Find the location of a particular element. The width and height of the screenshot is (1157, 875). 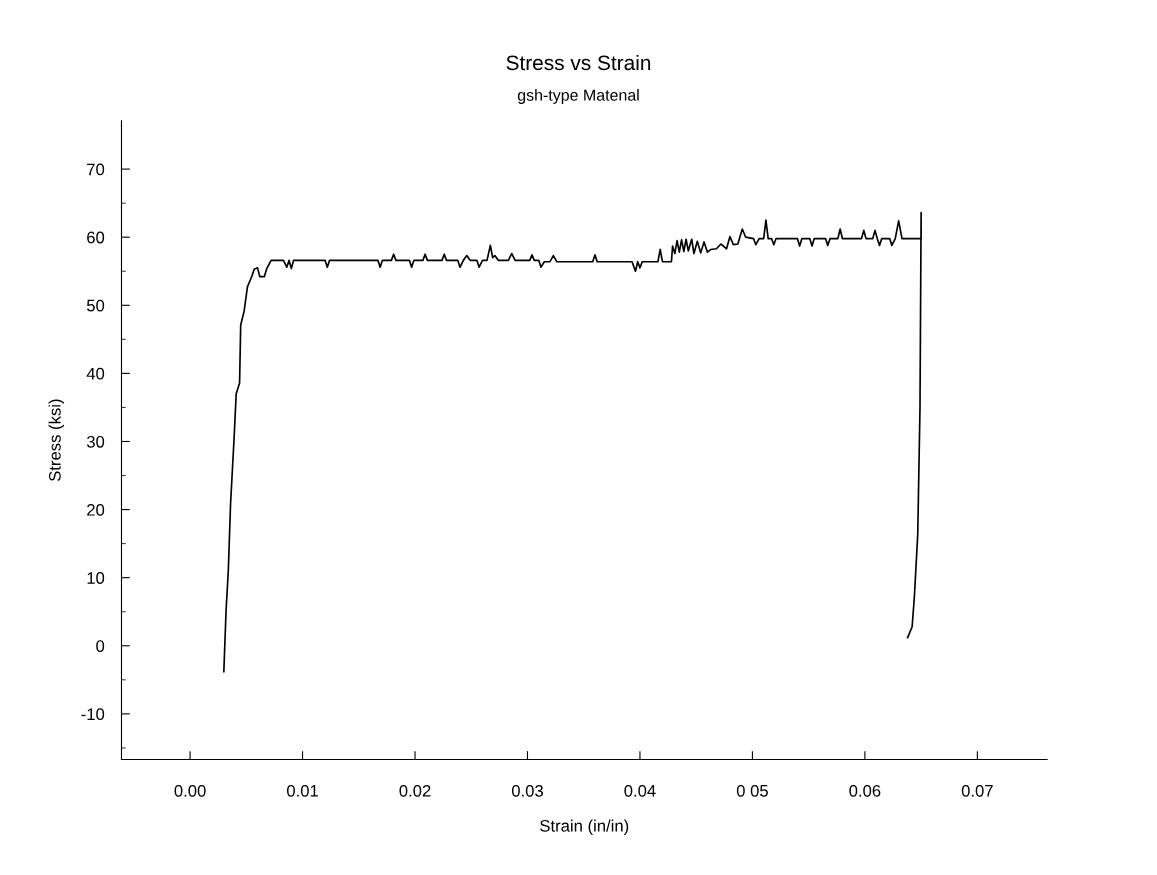

y-tick-label: 40 is located at coordinates (95, 373).